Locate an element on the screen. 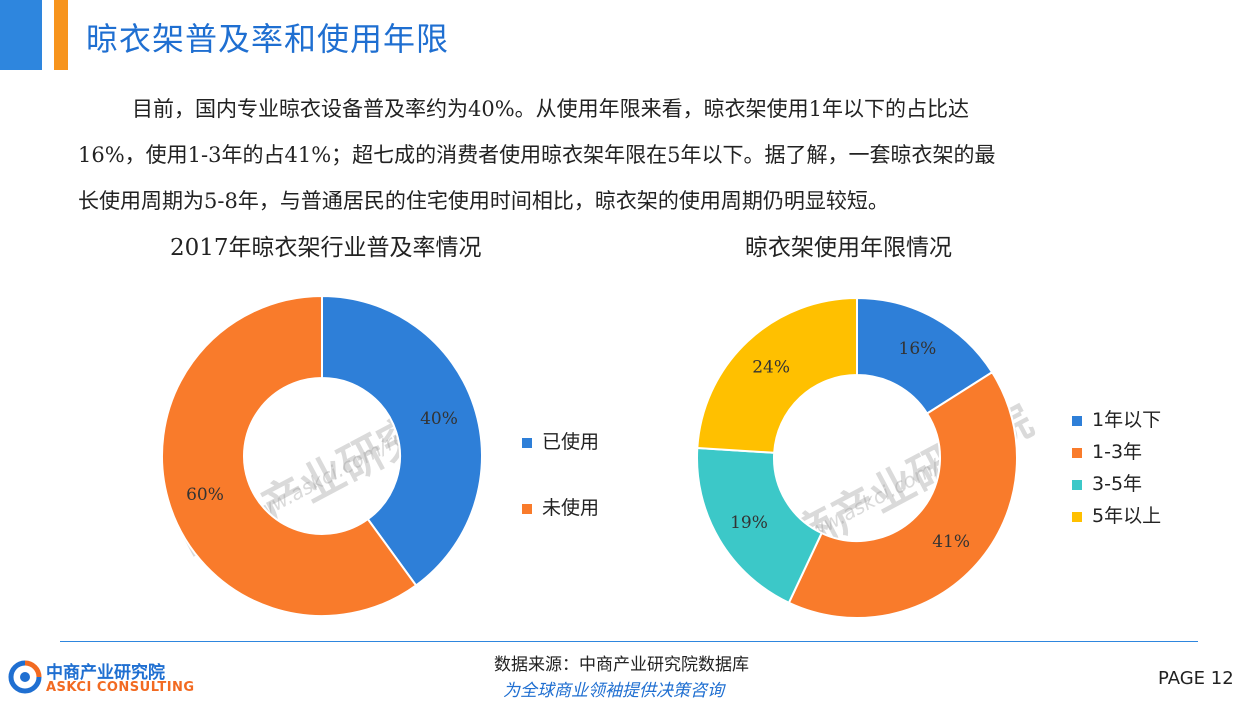 The image size is (1250, 710). legend-item-unused: 未使用 is located at coordinates (560, 525).